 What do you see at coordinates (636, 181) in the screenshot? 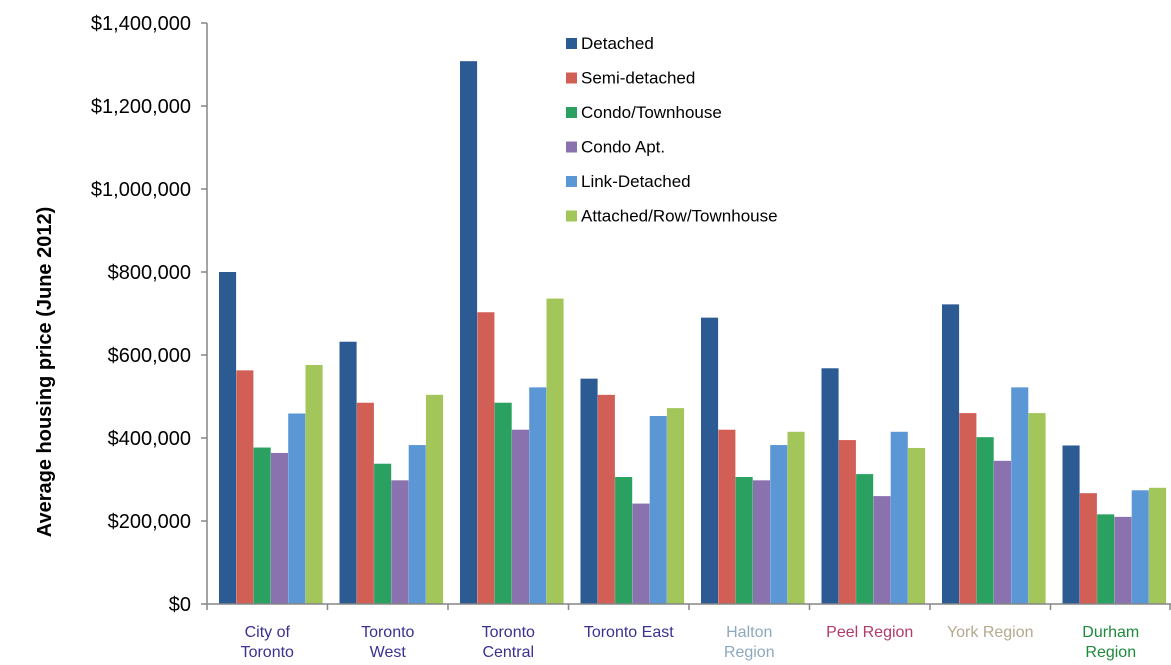
I see `legend-label: Link-Detached` at bounding box center [636, 181].